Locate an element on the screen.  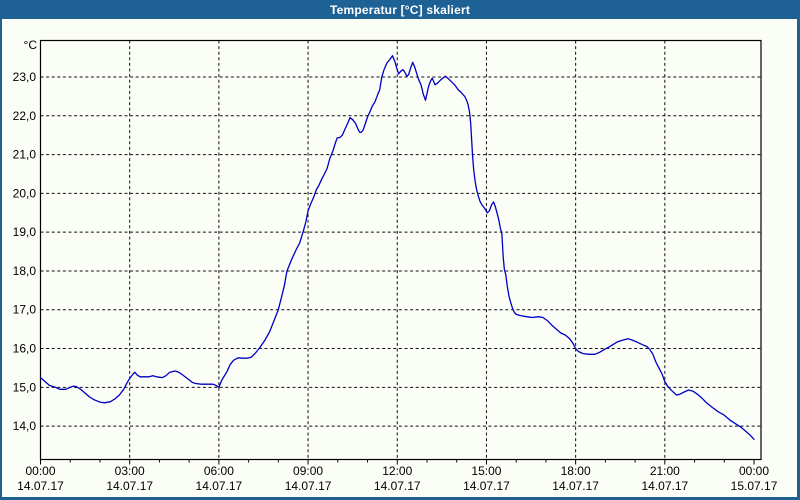
x-tick-time-label: 06:00 is located at coordinates (219, 471).